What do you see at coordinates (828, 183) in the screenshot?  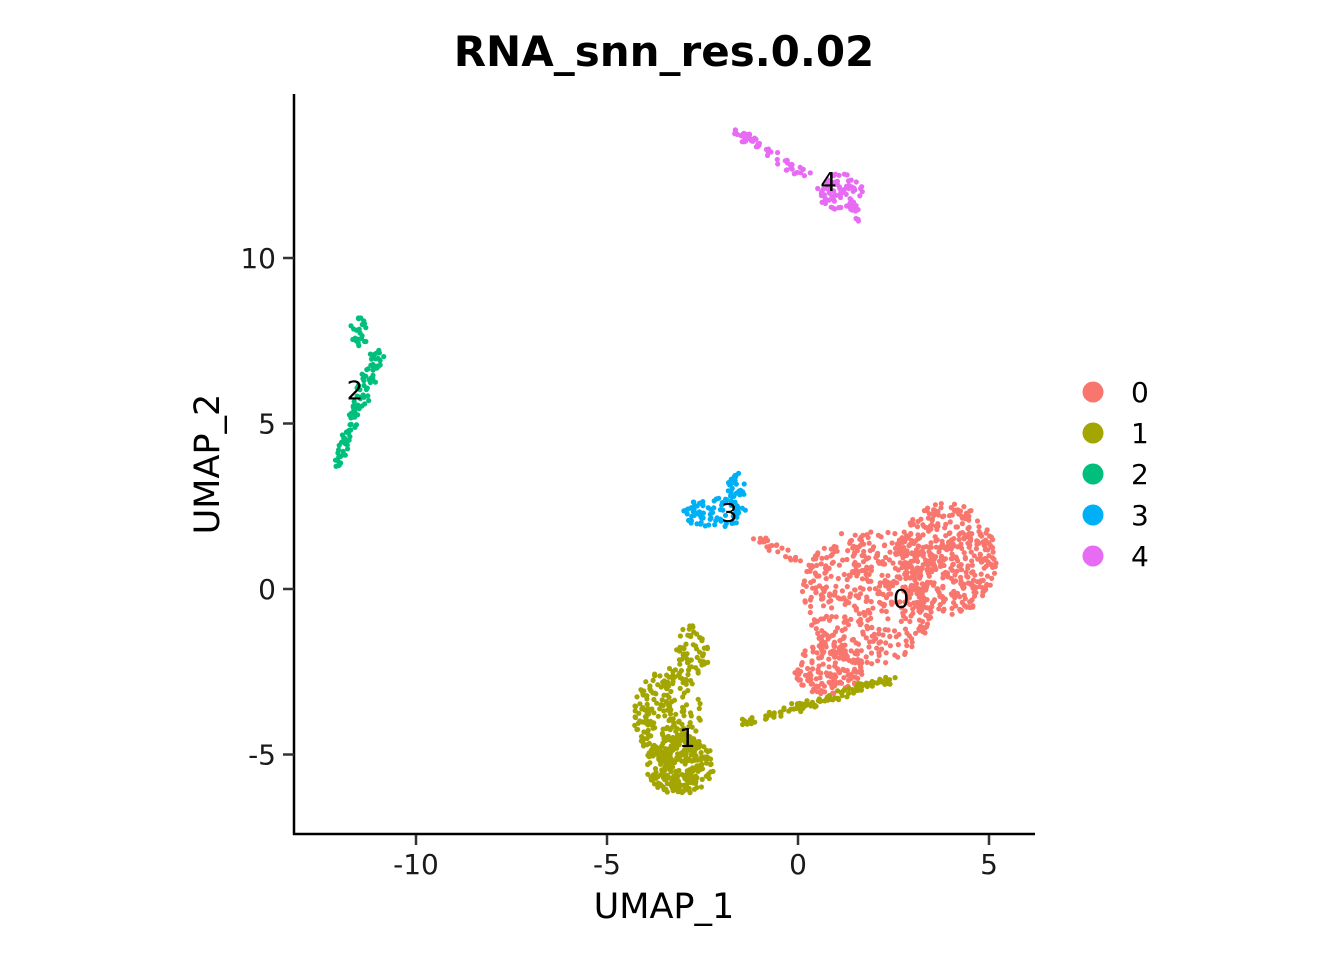 I see `cluster-label-4: 4` at bounding box center [828, 183].